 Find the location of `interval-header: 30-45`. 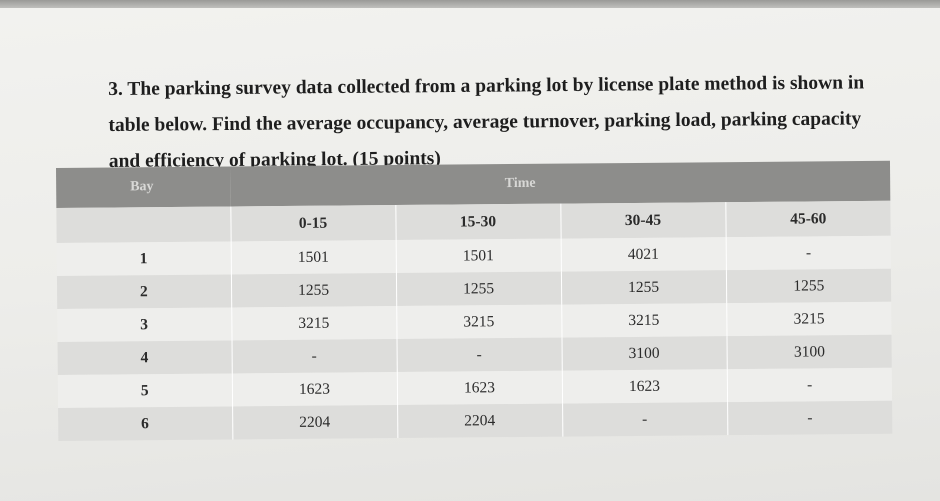

interval-header: 30-45 is located at coordinates (643, 220).